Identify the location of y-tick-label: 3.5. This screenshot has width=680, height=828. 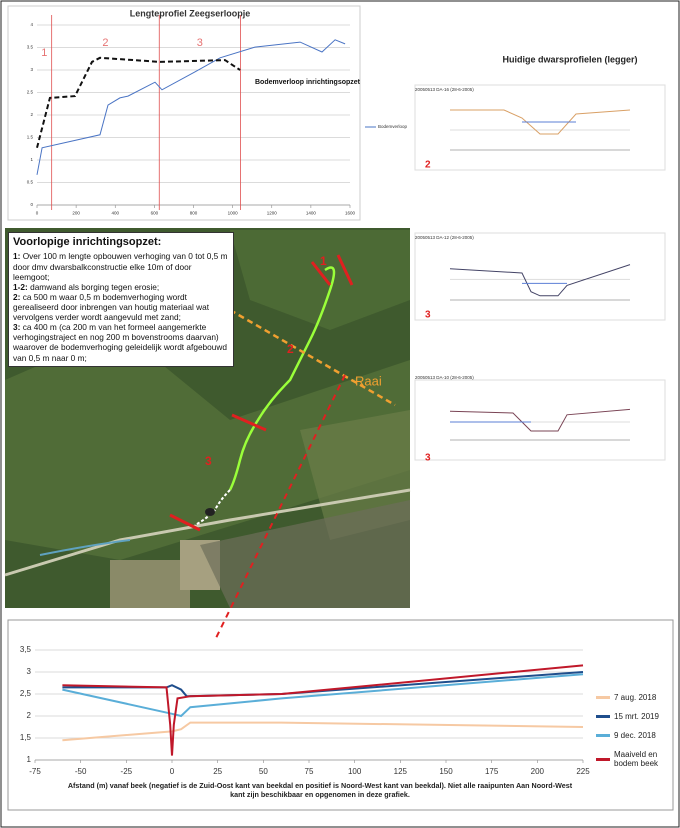
(30, 47).